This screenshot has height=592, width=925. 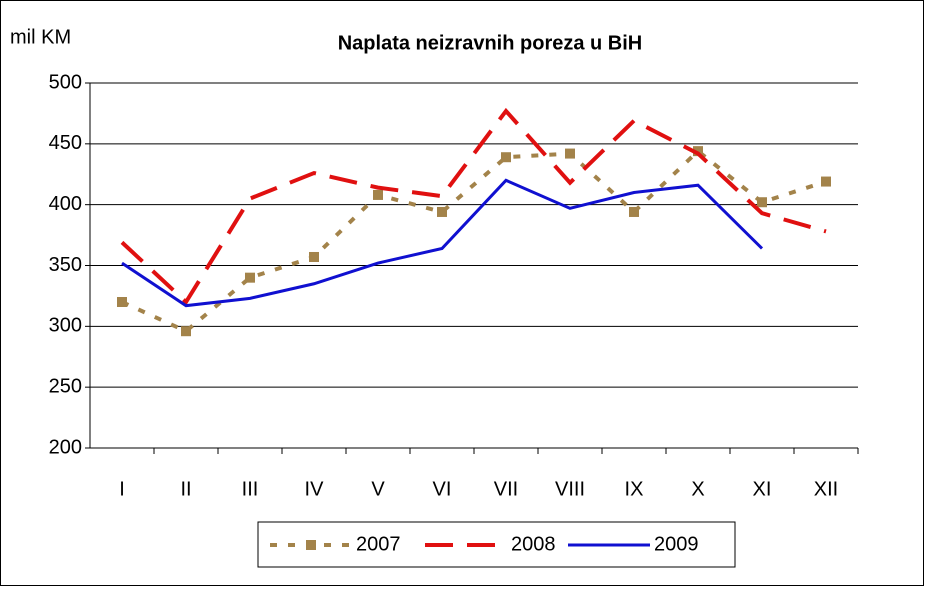 I want to click on x-tick-label: II, so click(x=185, y=489).